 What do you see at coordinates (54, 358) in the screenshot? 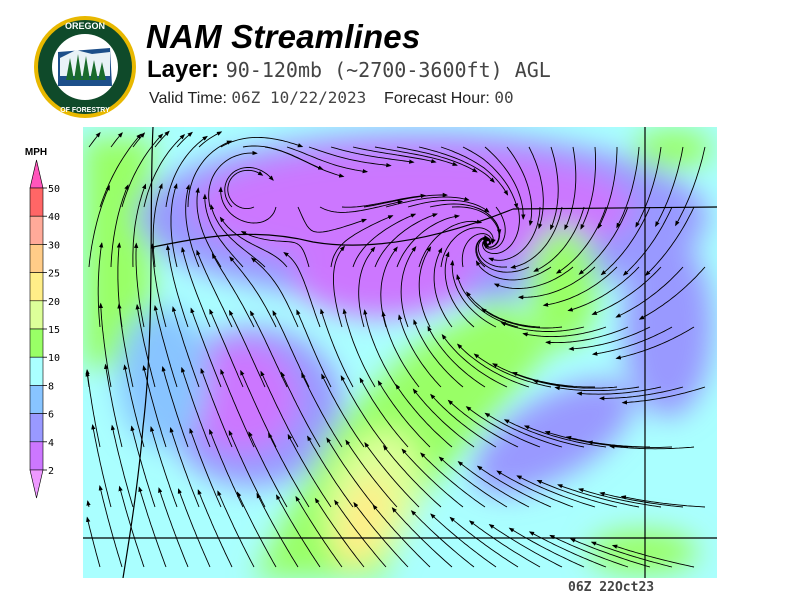
I see `legend-tick-label: 10` at bounding box center [54, 358].